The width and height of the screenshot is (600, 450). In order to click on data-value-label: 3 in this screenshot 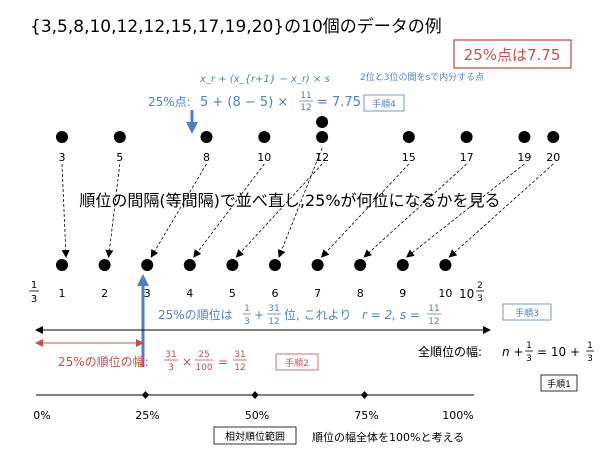, I will do `click(62, 157)`.